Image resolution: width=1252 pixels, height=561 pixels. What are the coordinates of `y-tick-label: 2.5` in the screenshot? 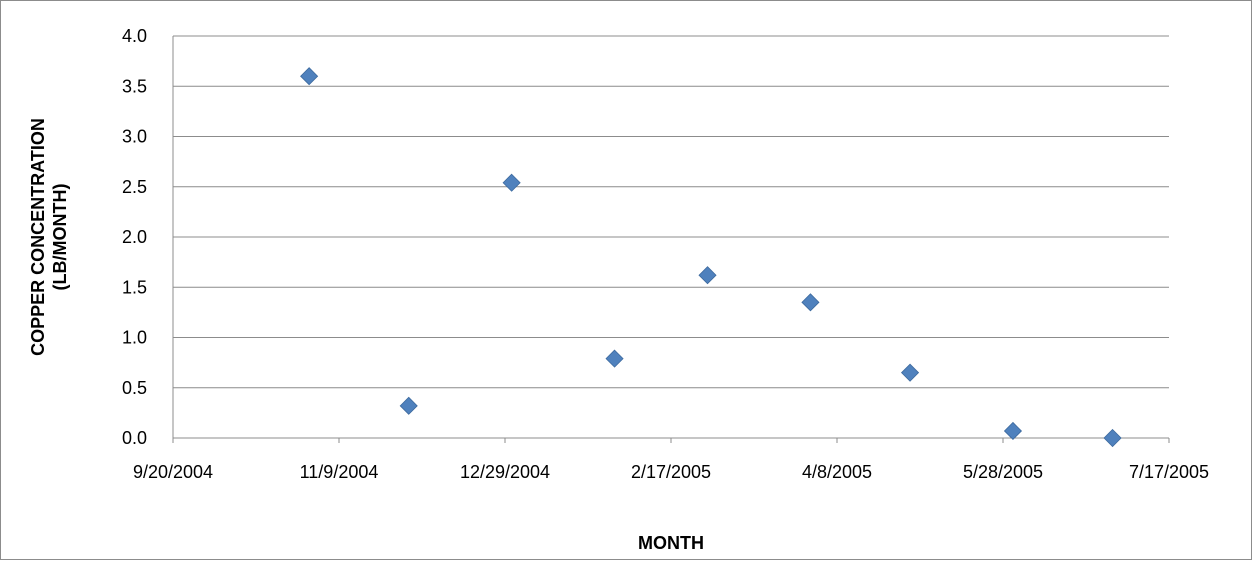 It's located at (134, 187).